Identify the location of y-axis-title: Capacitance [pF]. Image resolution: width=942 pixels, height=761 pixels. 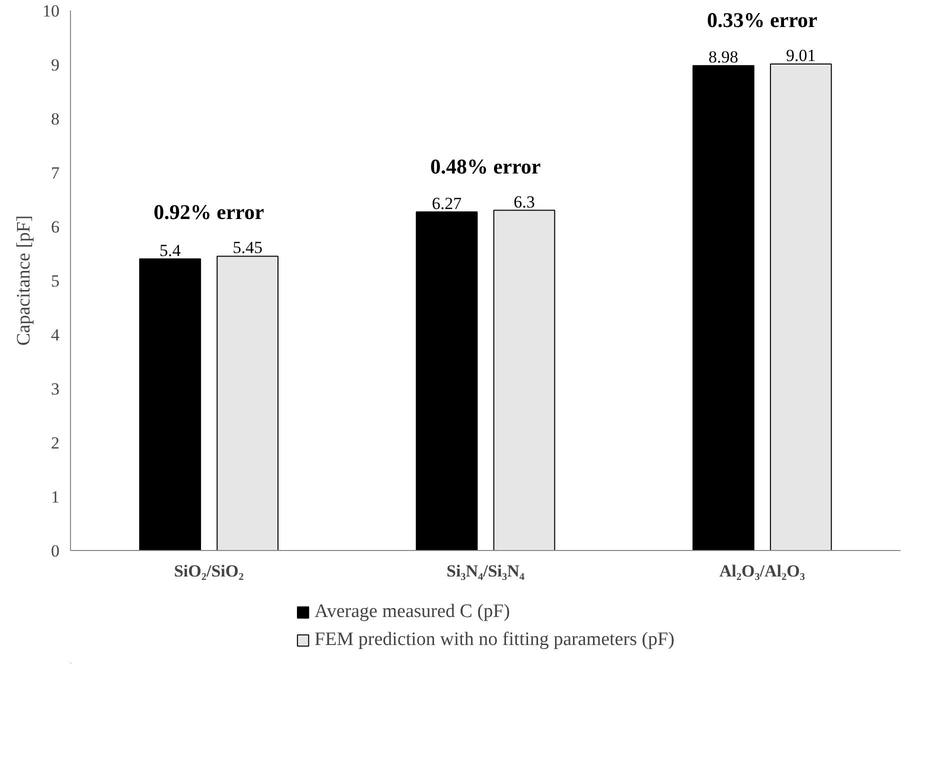
(24, 280).